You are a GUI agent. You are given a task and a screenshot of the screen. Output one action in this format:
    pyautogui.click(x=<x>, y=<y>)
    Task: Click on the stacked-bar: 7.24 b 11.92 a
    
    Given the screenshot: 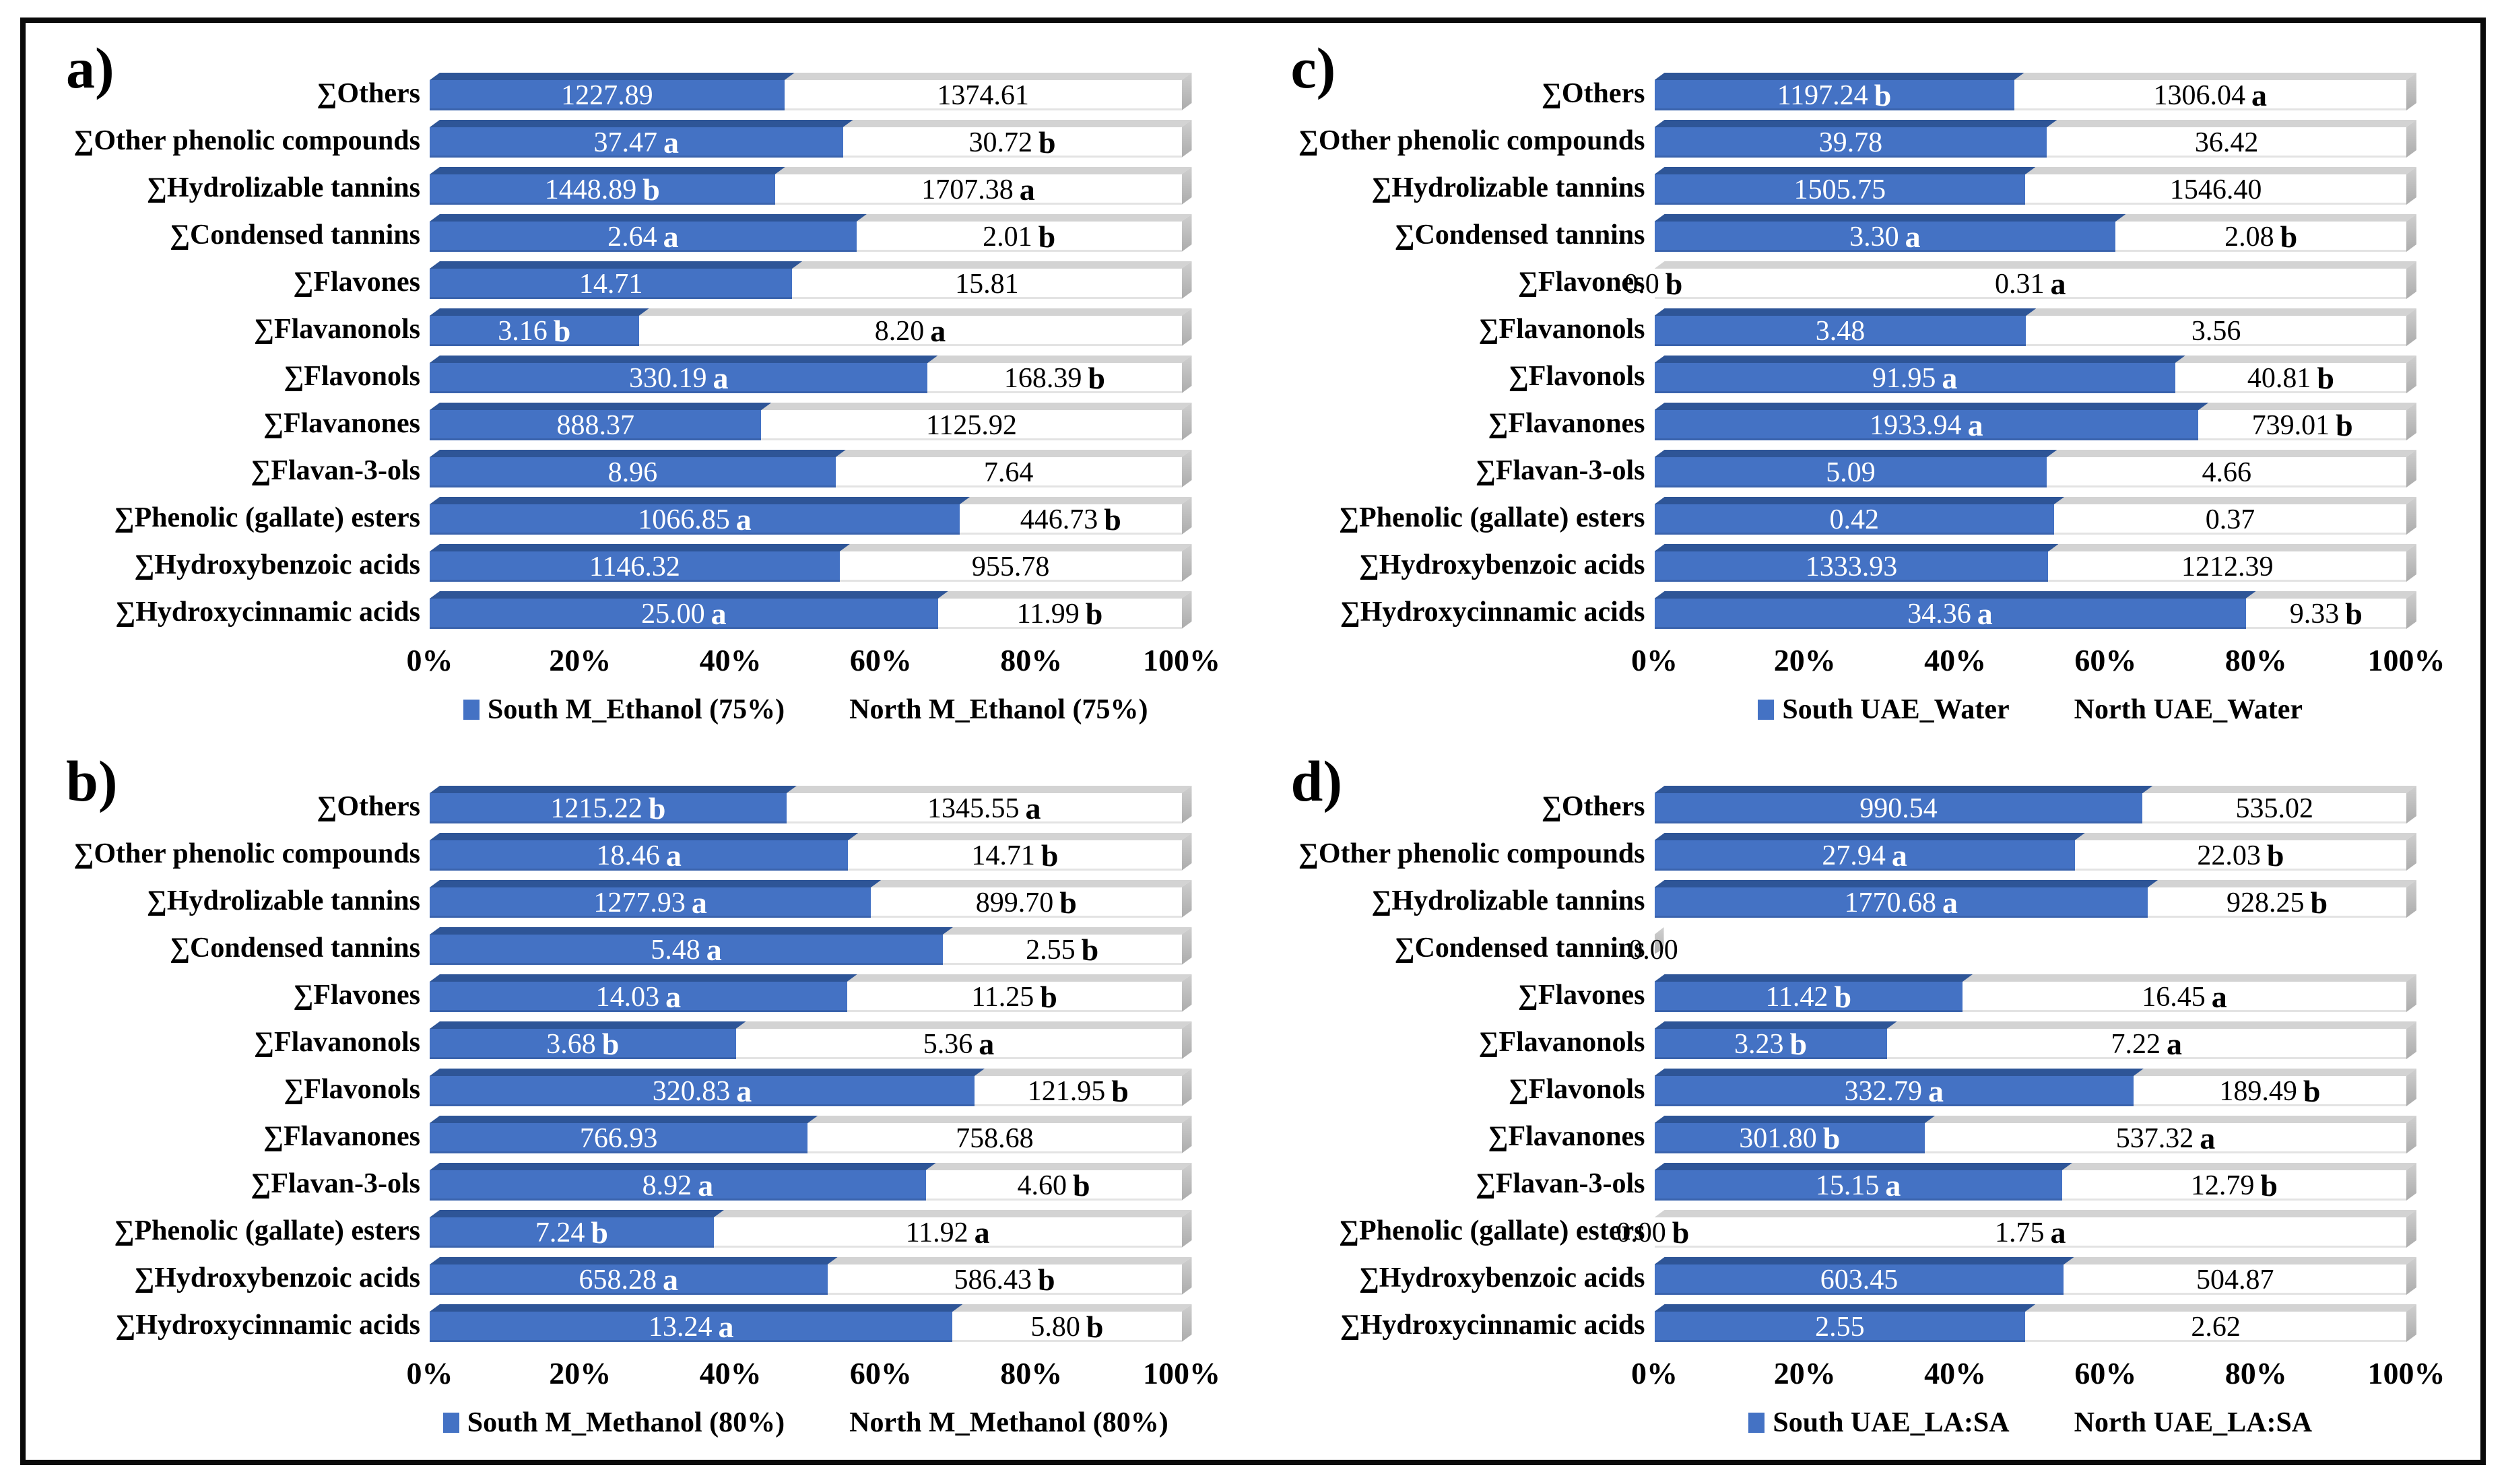 What is the action you would take?
    pyautogui.click(x=806, y=1232)
    